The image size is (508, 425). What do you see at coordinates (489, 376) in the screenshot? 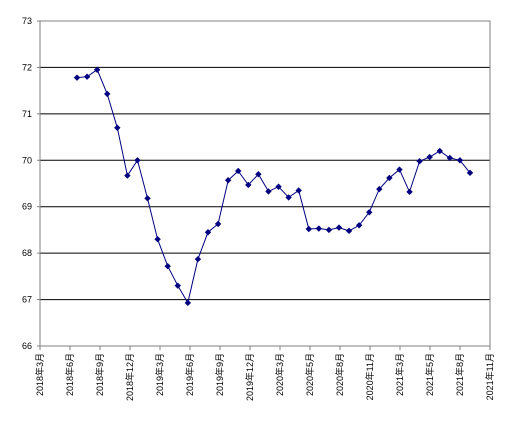
I see `x-tick-label: 2021年11月` at bounding box center [489, 376].